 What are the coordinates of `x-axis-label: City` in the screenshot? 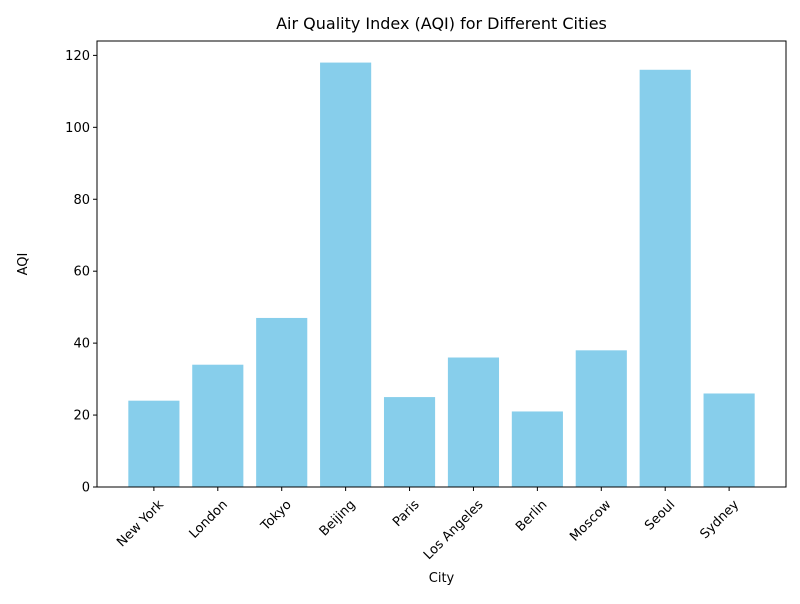 It's located at (442, 578).